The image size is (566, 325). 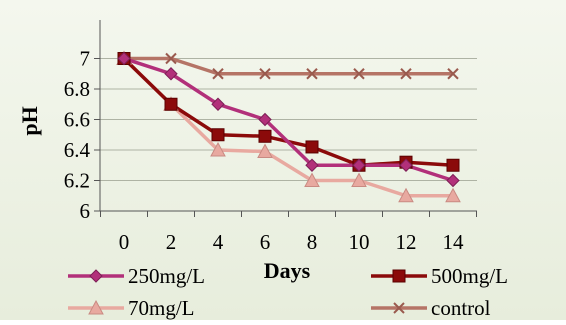 I want to click on legend-item-500mg-l: 500mg/L, so click(x=439, y=276).